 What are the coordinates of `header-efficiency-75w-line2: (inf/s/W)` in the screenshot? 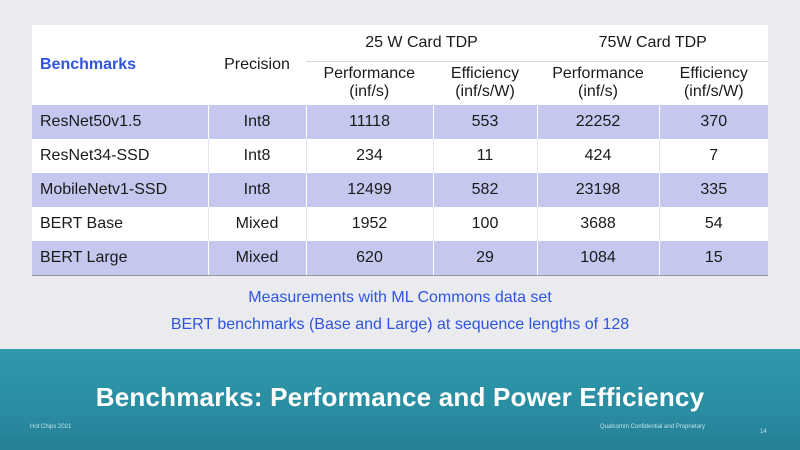 It's located at (713, 92).